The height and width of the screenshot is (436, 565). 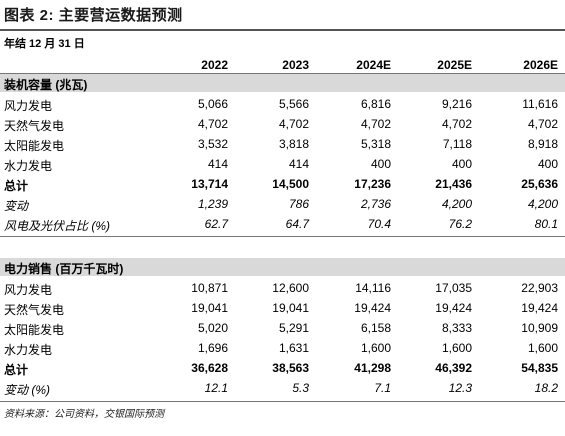 I want to click on table-row: 总计 13,714 14,500 17,236 21,436 25,636, so click(x=282, y=184).